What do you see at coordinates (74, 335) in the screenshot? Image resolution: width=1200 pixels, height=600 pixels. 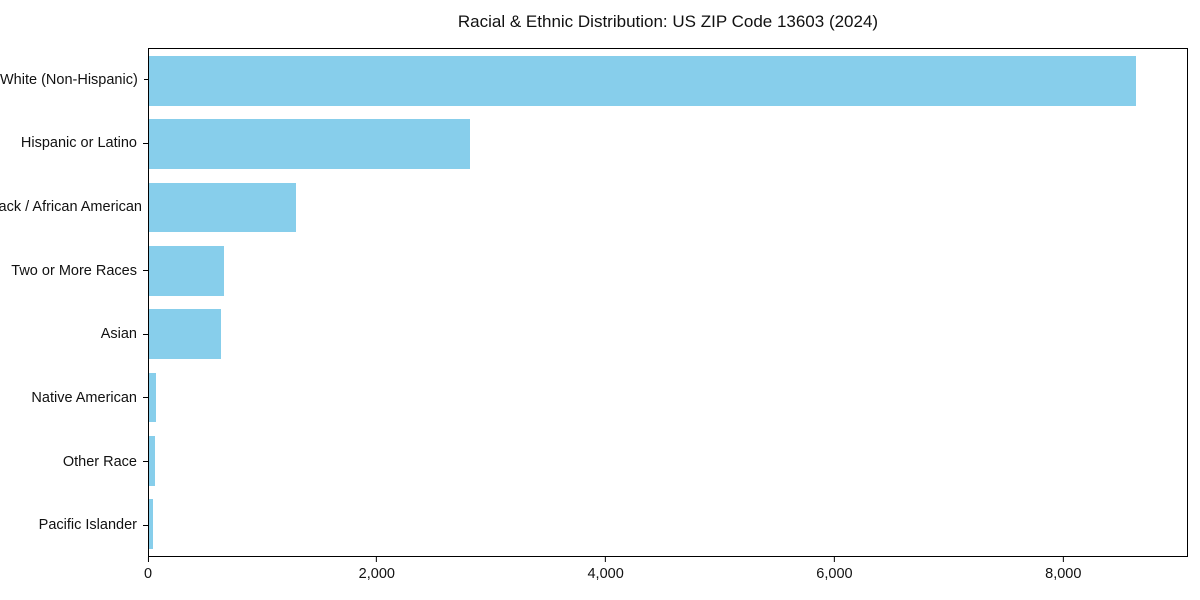 I see `y-row: Asian` at bounding box center [74, 335].